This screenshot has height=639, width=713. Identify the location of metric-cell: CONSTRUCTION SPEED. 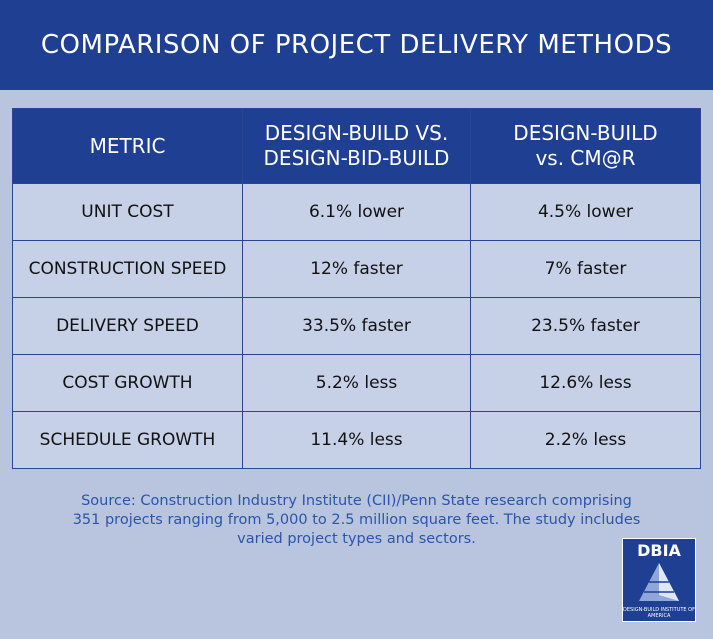
(127, 269).